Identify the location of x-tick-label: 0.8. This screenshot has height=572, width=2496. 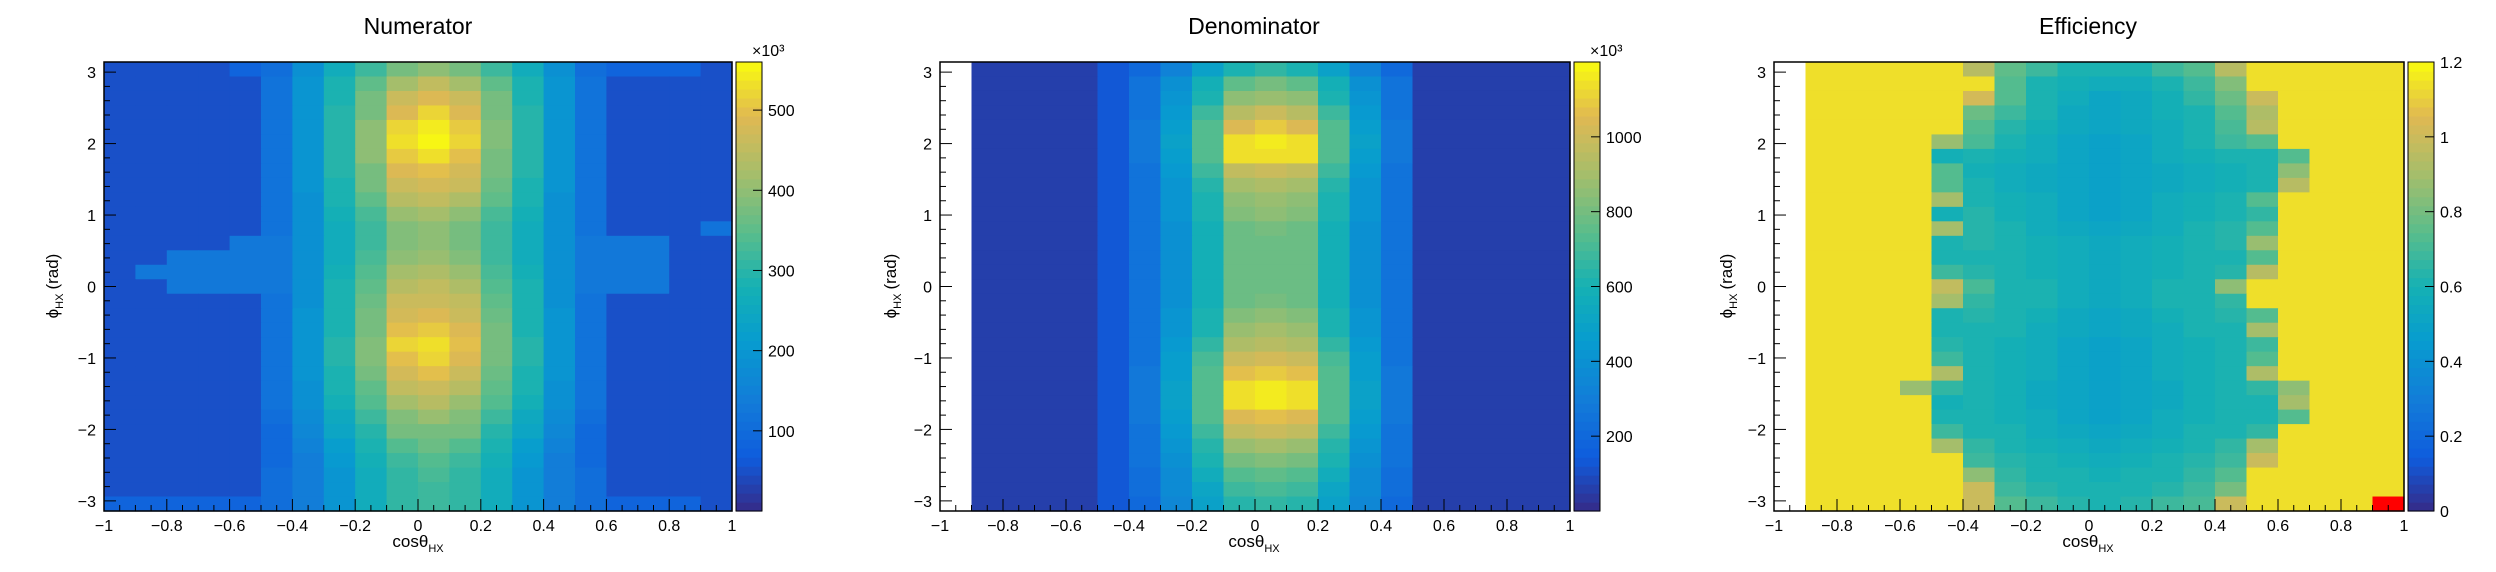
(2341, 526).